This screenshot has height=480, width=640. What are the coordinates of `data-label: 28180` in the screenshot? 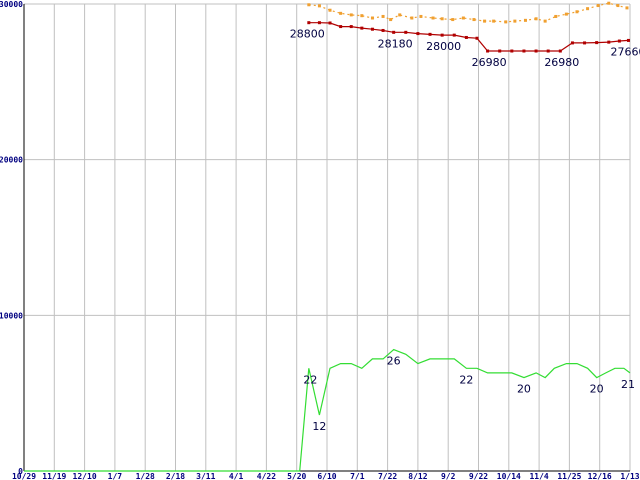 It's located at (395, 43).